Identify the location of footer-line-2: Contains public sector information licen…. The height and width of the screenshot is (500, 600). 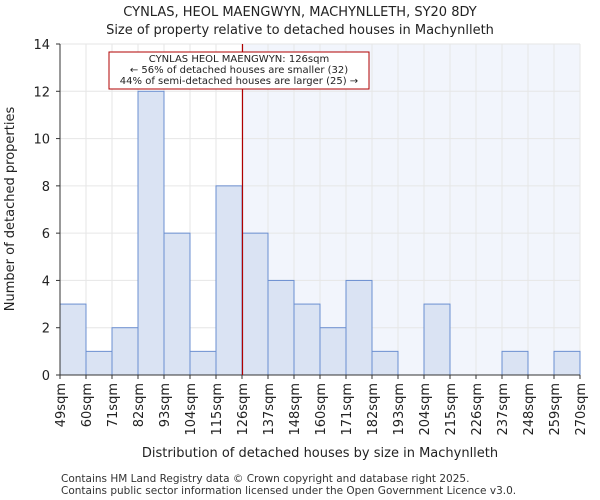
(289, 491).